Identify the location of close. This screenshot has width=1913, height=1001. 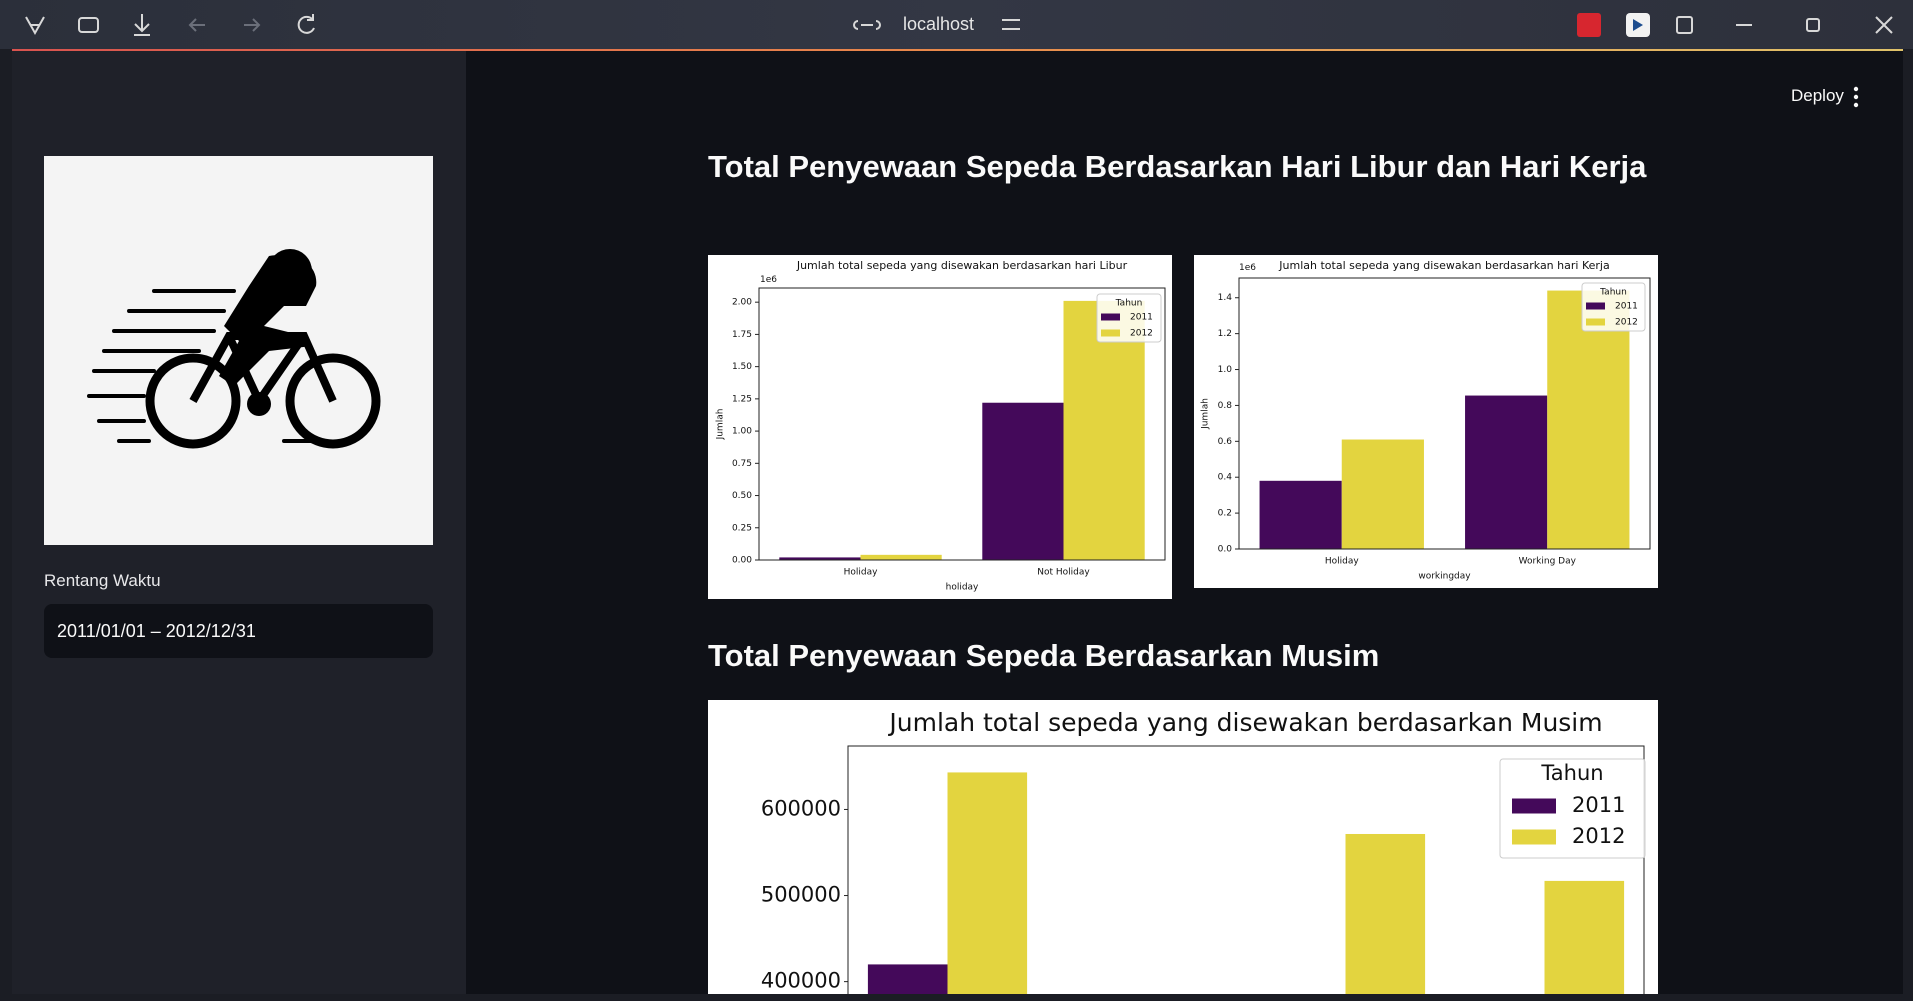
(1884, 25).